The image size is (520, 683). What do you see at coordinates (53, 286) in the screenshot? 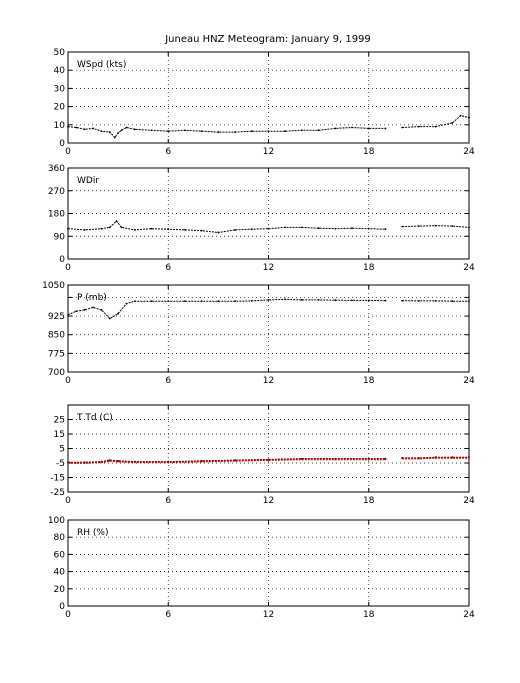
I see `y-tick-label: 1050` at bounding box center [53, 286].